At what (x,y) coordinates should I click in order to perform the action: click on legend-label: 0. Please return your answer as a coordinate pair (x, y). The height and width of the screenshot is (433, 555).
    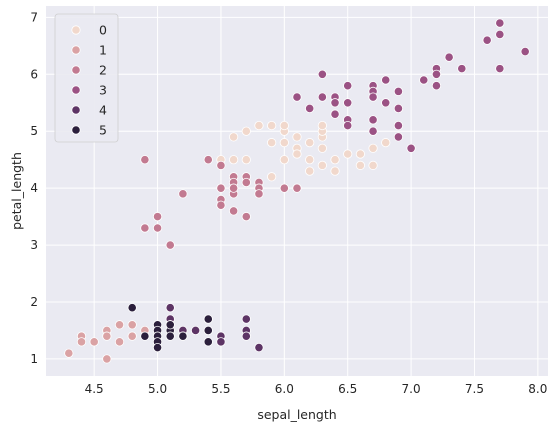
    Looking at the image, I should click on (103, 30).